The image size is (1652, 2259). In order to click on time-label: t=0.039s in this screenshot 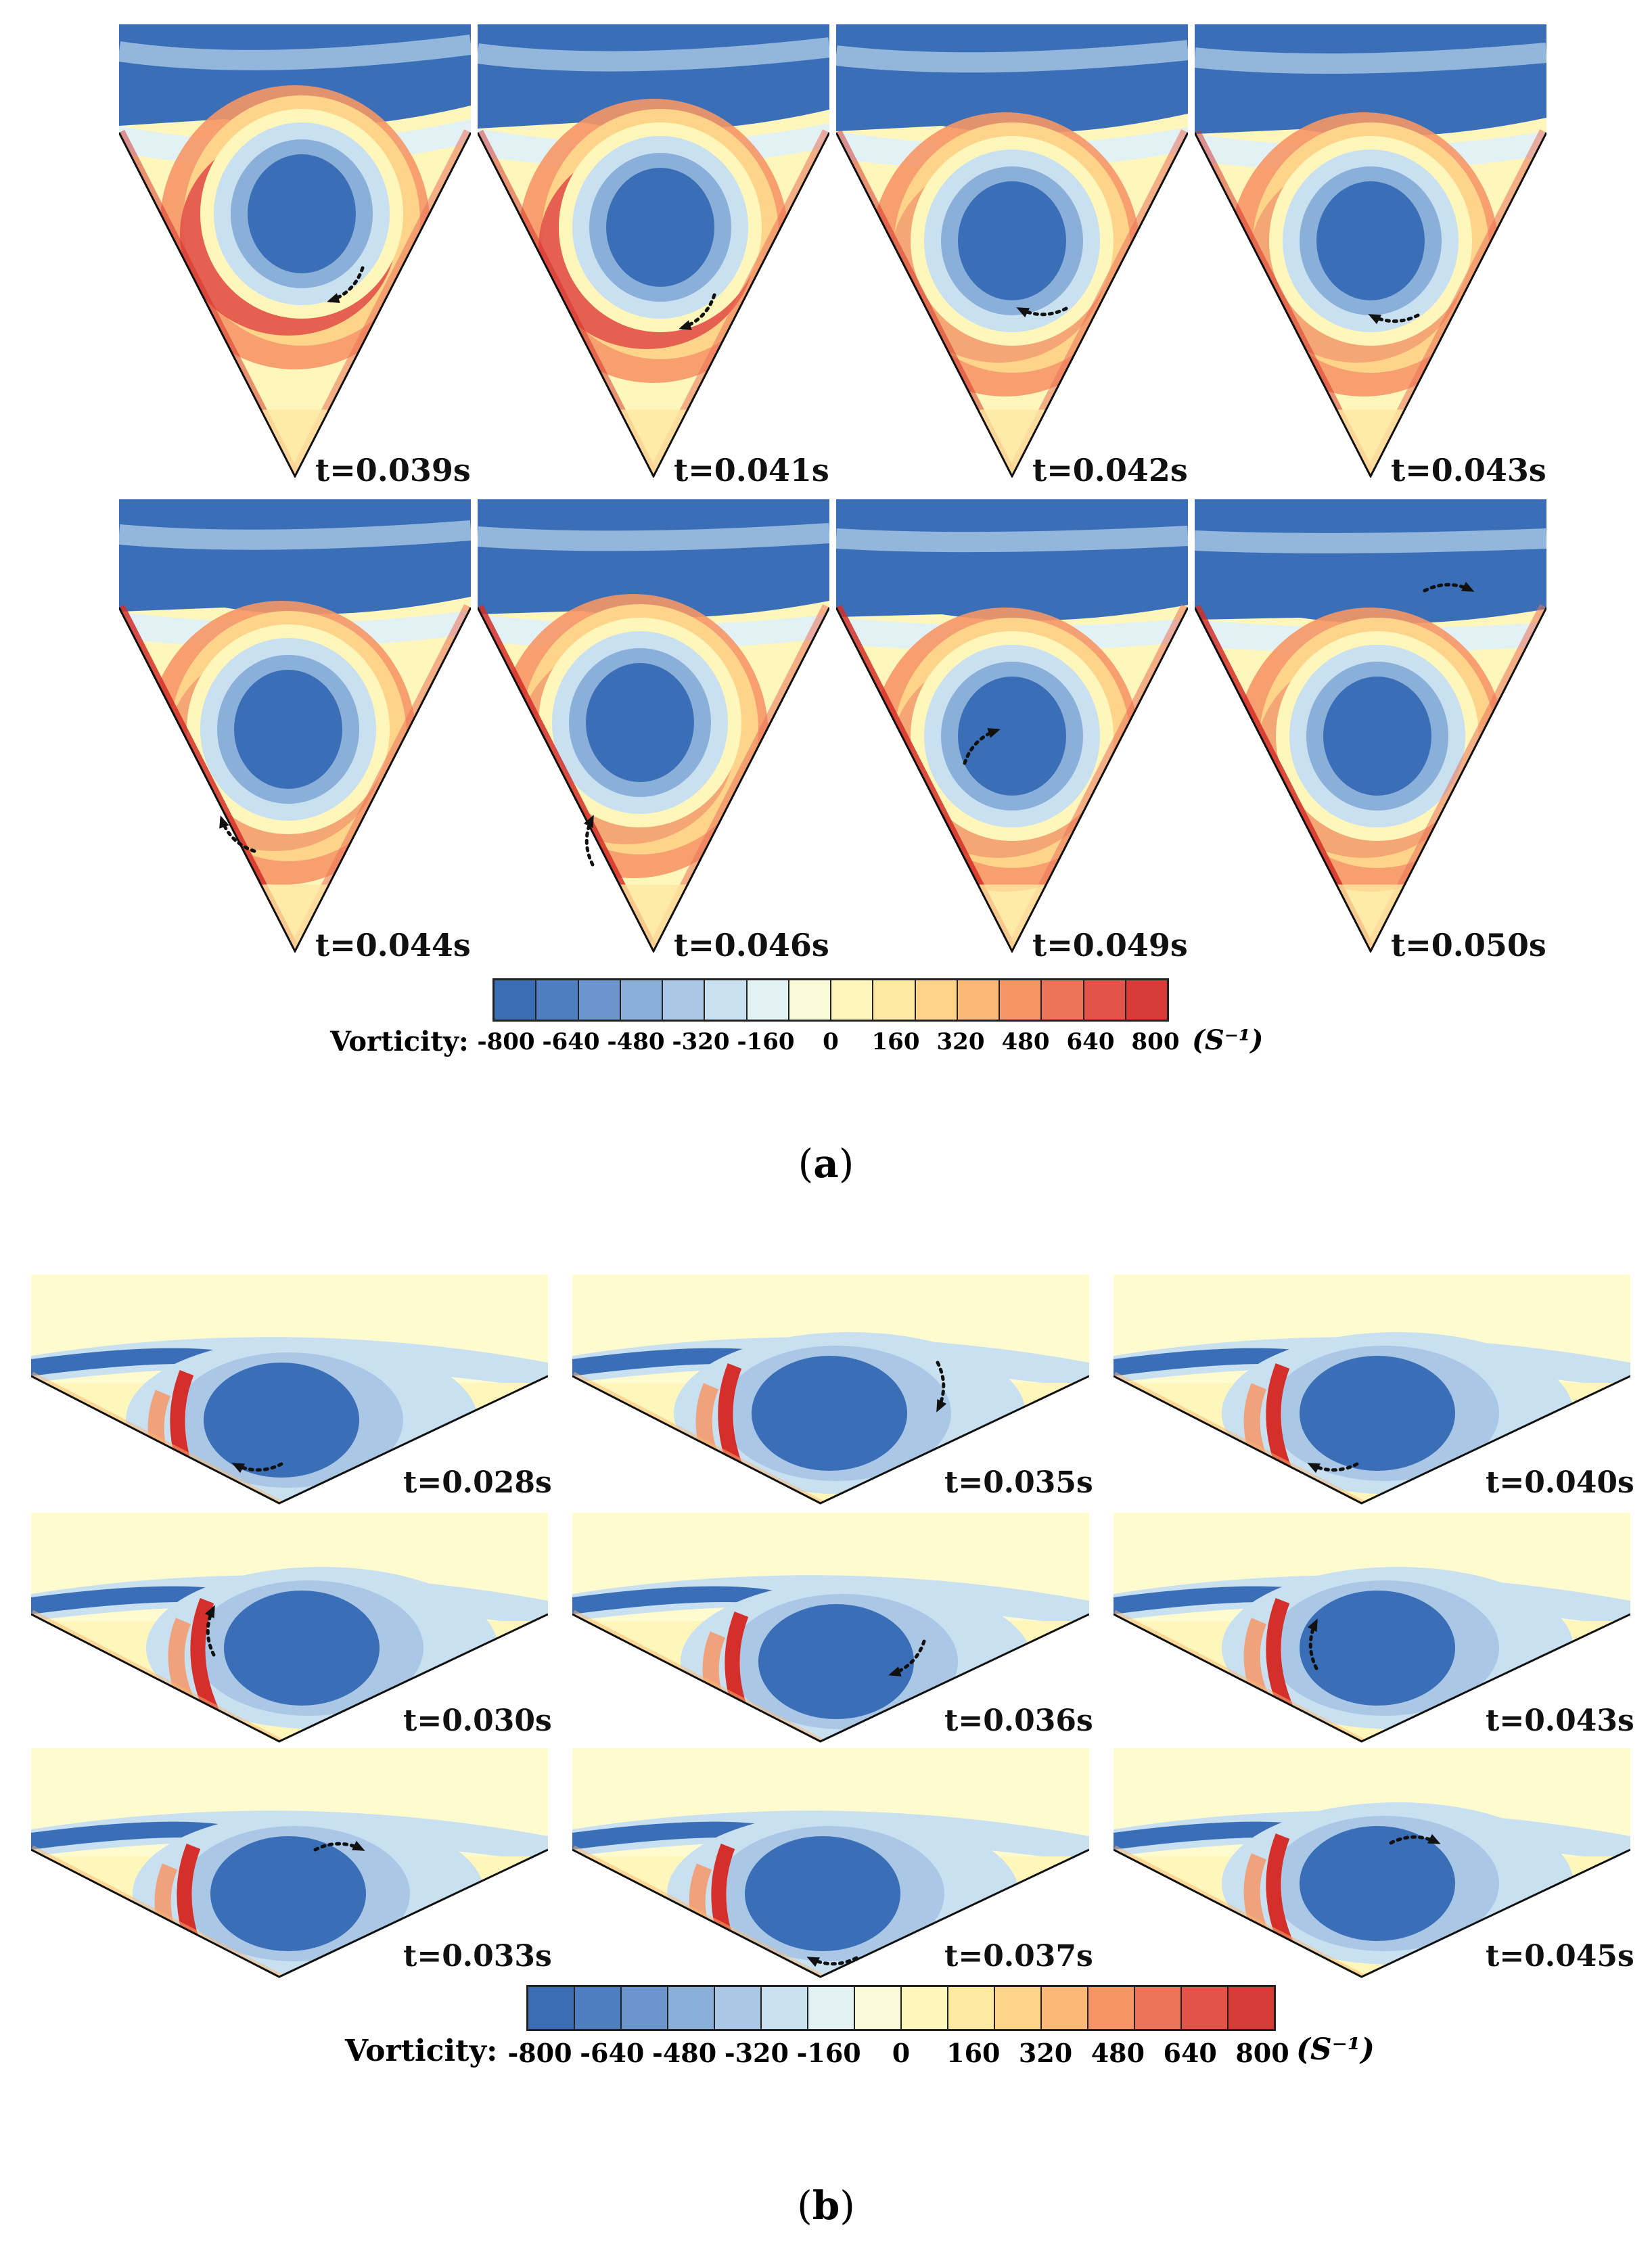, I will do `click(393, 470)`.